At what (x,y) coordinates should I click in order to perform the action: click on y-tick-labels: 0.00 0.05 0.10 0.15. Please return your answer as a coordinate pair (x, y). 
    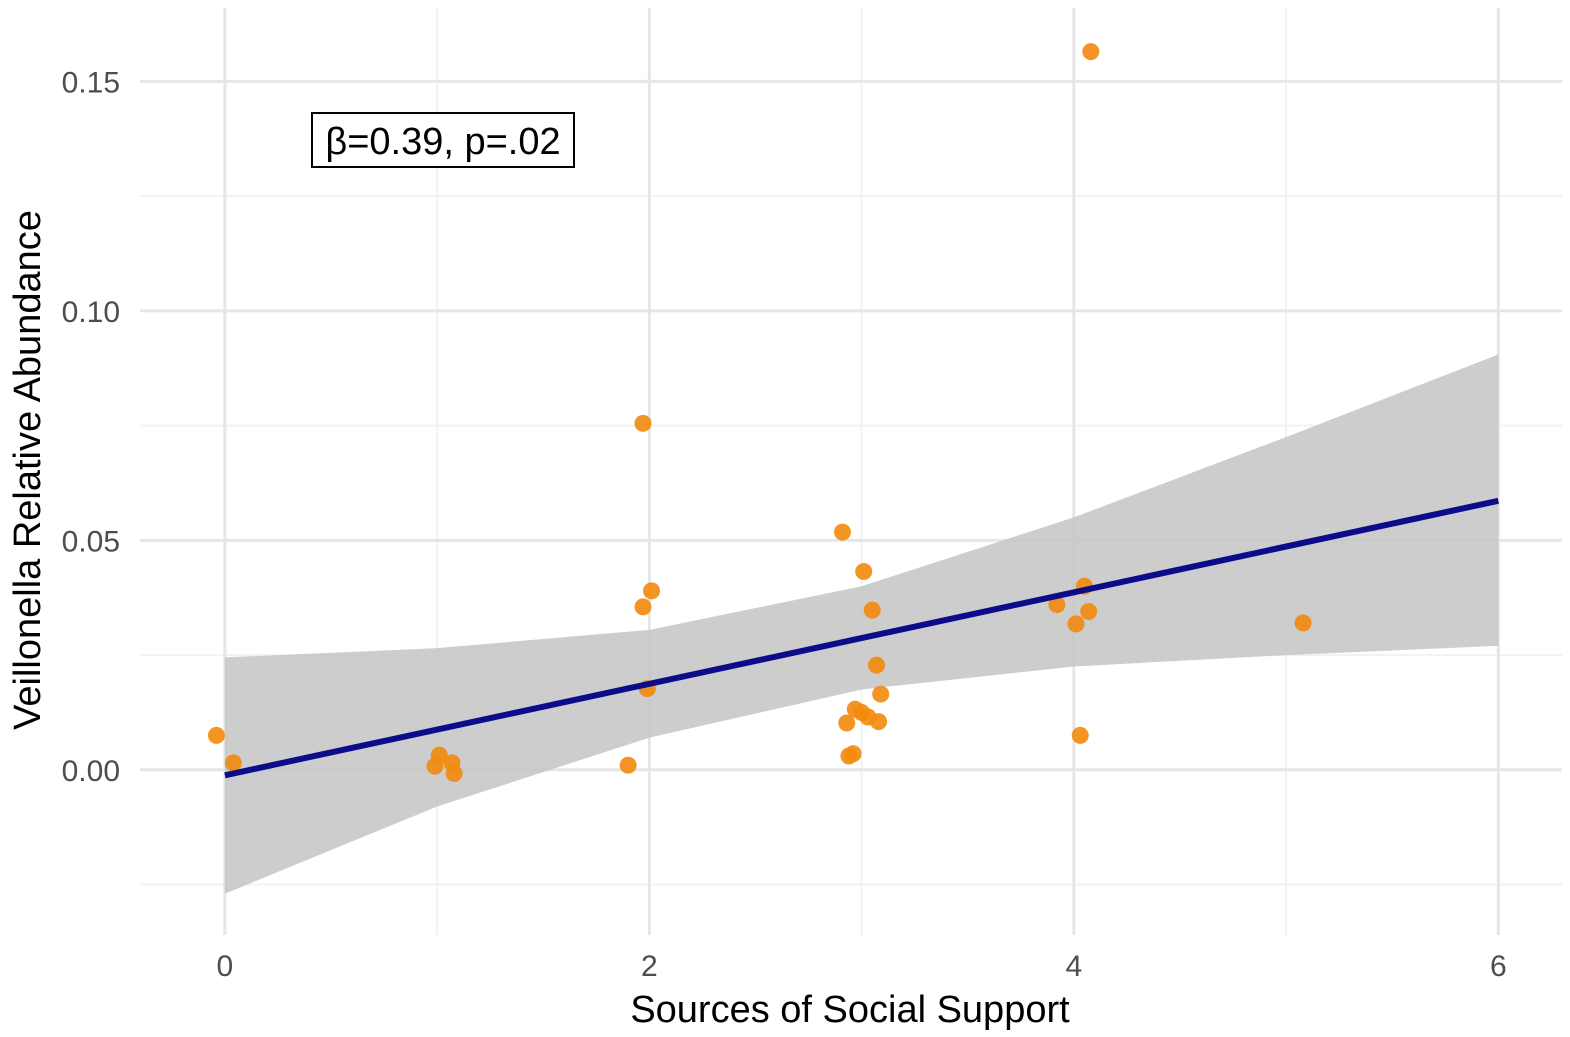
    Looking at the image, I should click on (91, 426).